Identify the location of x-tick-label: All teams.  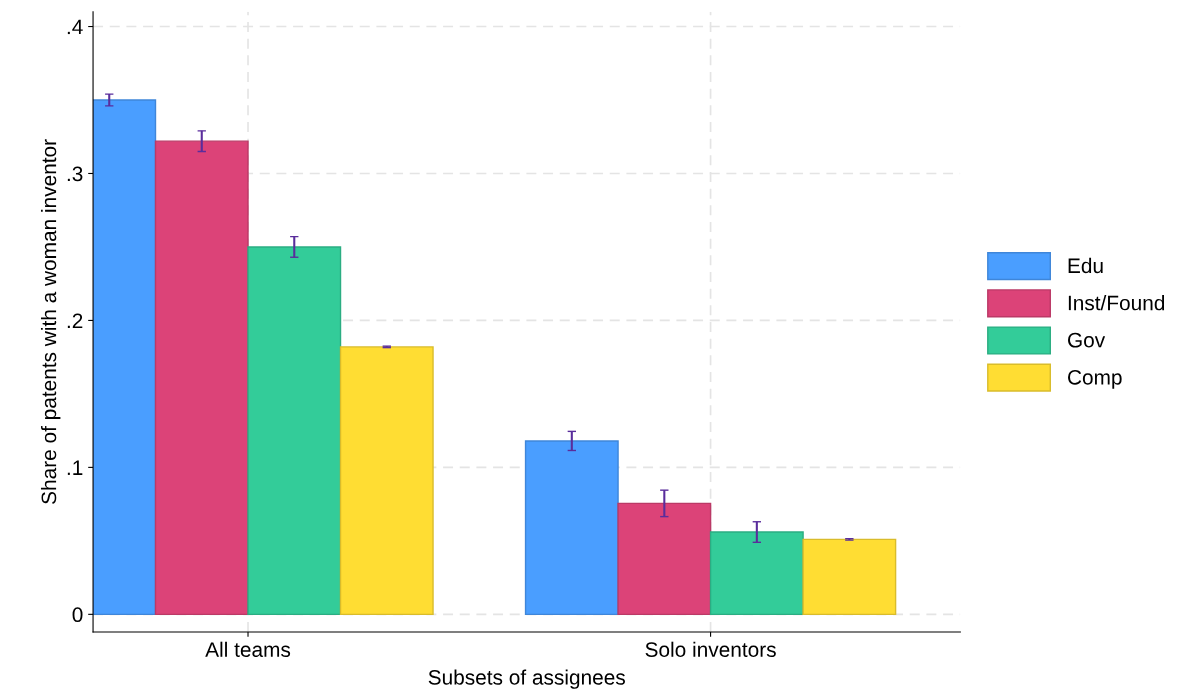
(248, 649).